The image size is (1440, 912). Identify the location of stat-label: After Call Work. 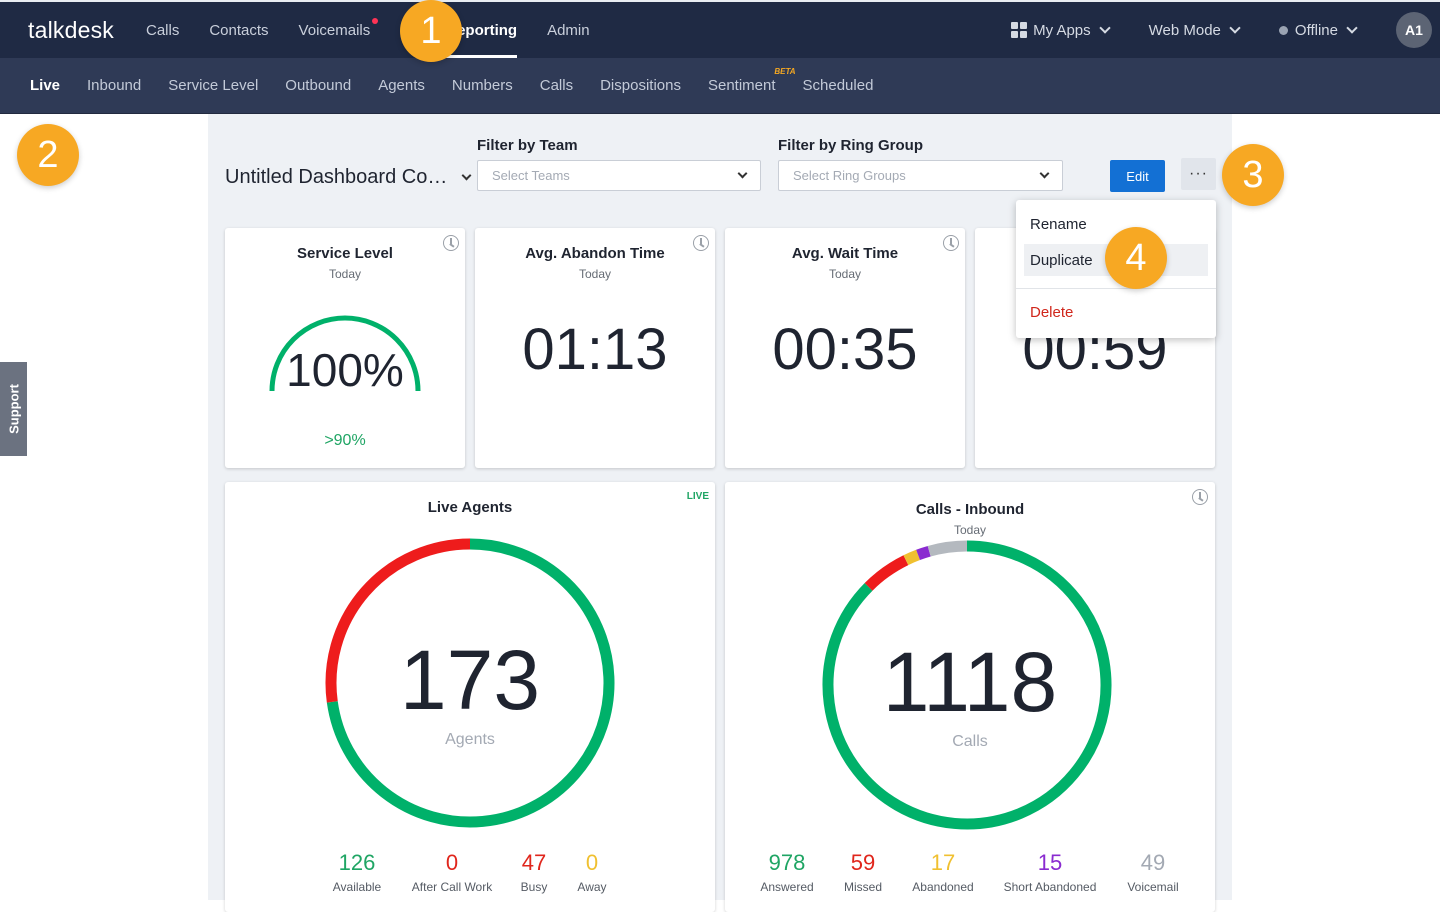
(452, 887).